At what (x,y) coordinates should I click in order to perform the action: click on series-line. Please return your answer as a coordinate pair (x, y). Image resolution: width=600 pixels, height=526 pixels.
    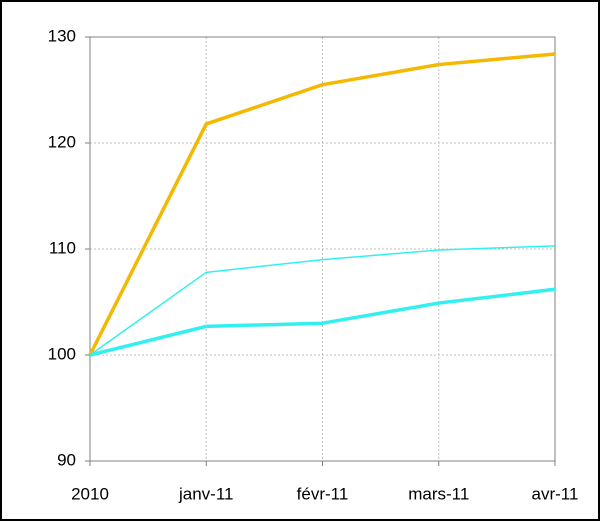
    Looking at the image, I should click on (322, 322).